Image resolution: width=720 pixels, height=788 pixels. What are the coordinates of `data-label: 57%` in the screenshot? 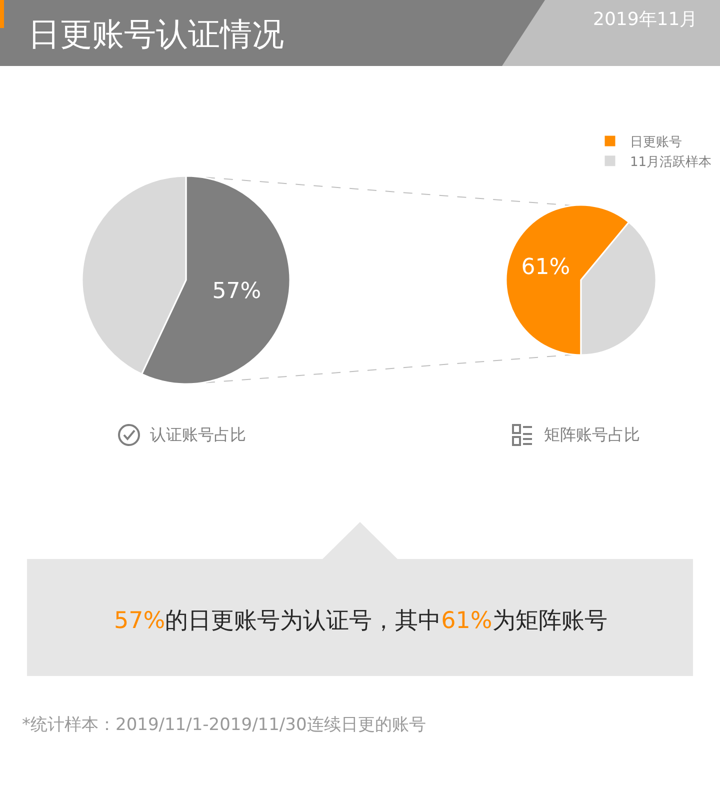 It's located at (237, 291).